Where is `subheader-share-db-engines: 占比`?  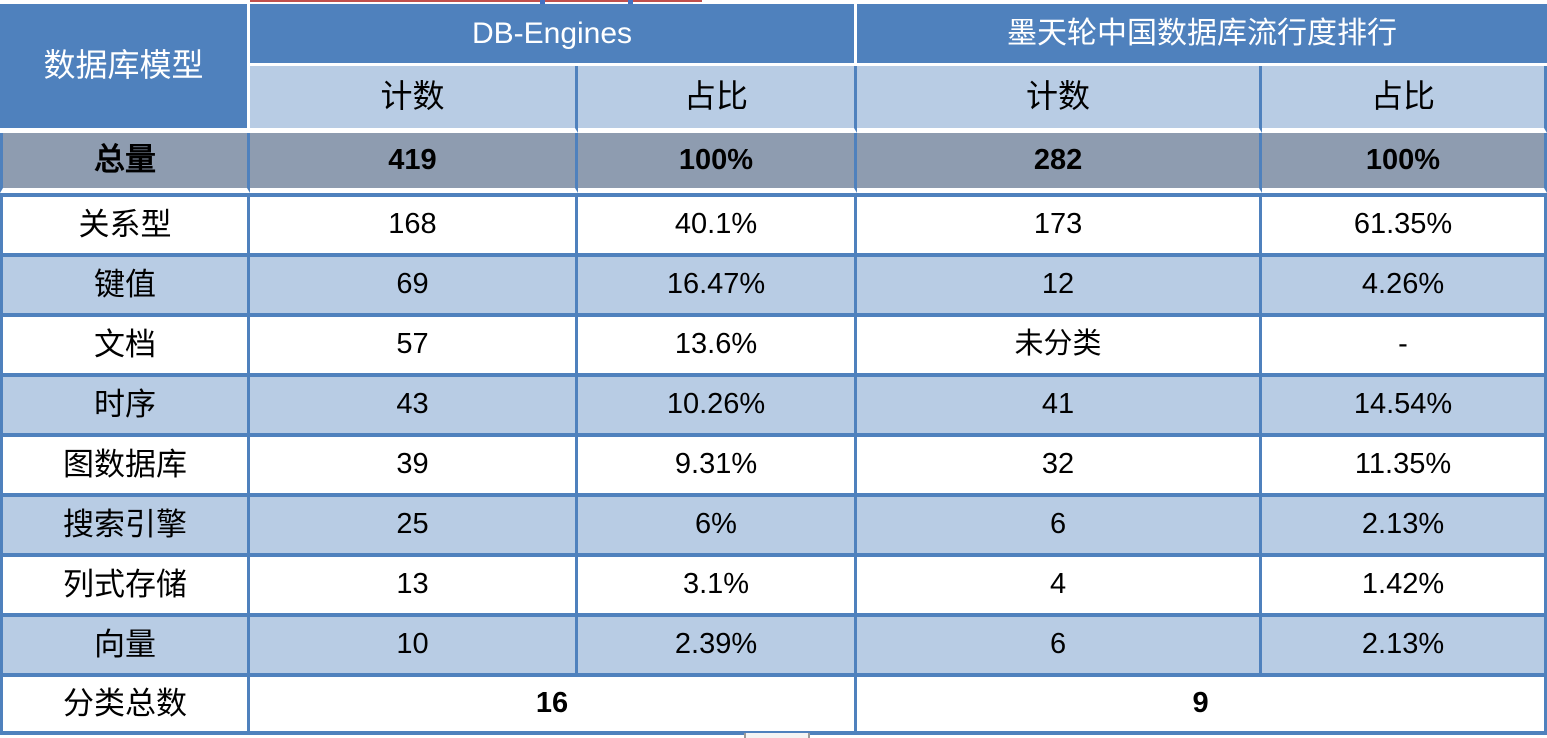 subheader-share-db-engines: 占比 is located at coordinates (718, 99).